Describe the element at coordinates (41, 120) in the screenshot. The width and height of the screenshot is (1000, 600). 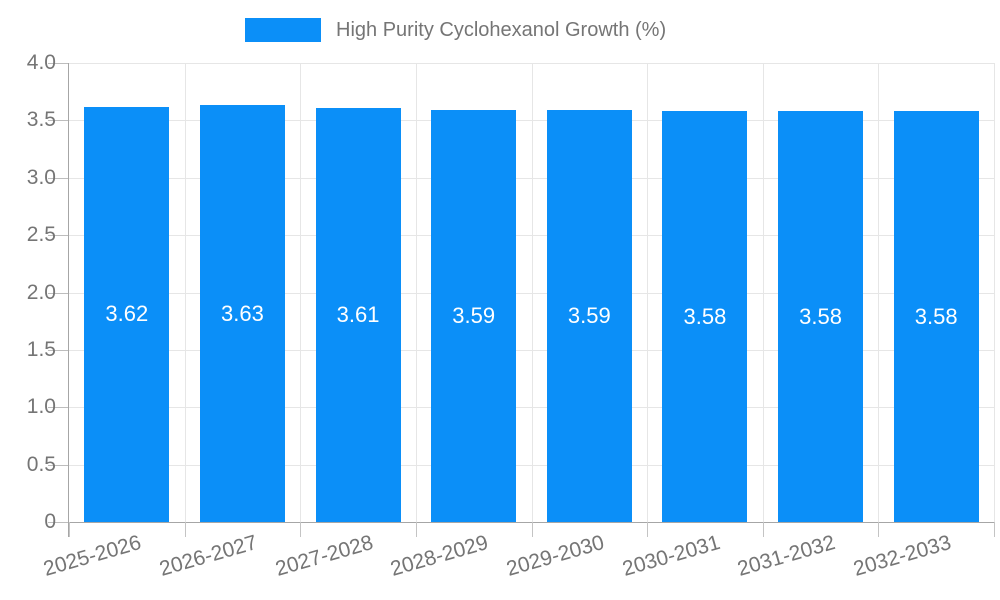
I see `y-tick-label: 3.5` at that location.